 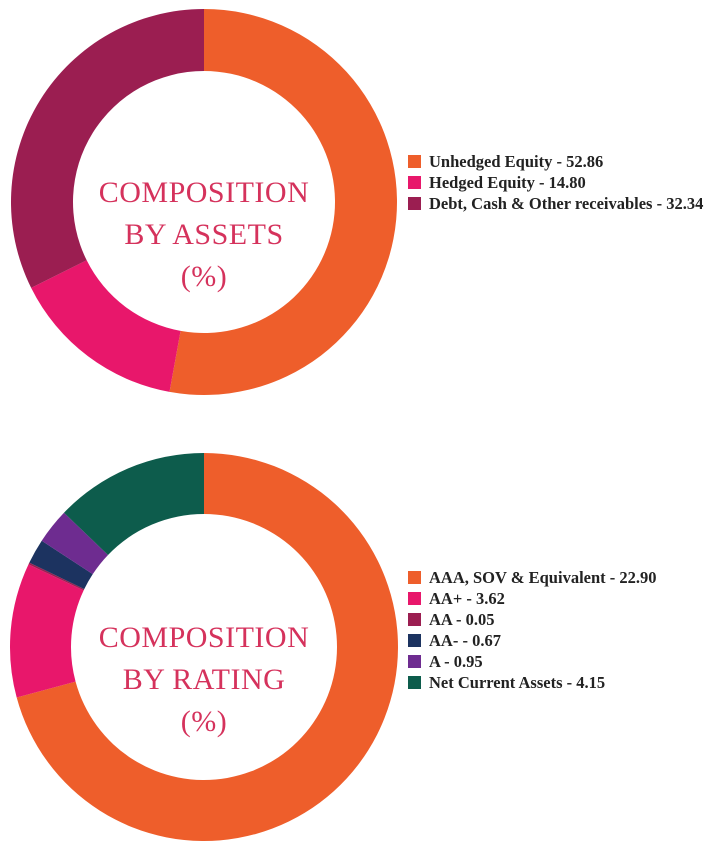 What do you see at coordinates (456, 661) in the screenshot?
I see `legend-label: A - 0.95` at bounding box center [456, 661].